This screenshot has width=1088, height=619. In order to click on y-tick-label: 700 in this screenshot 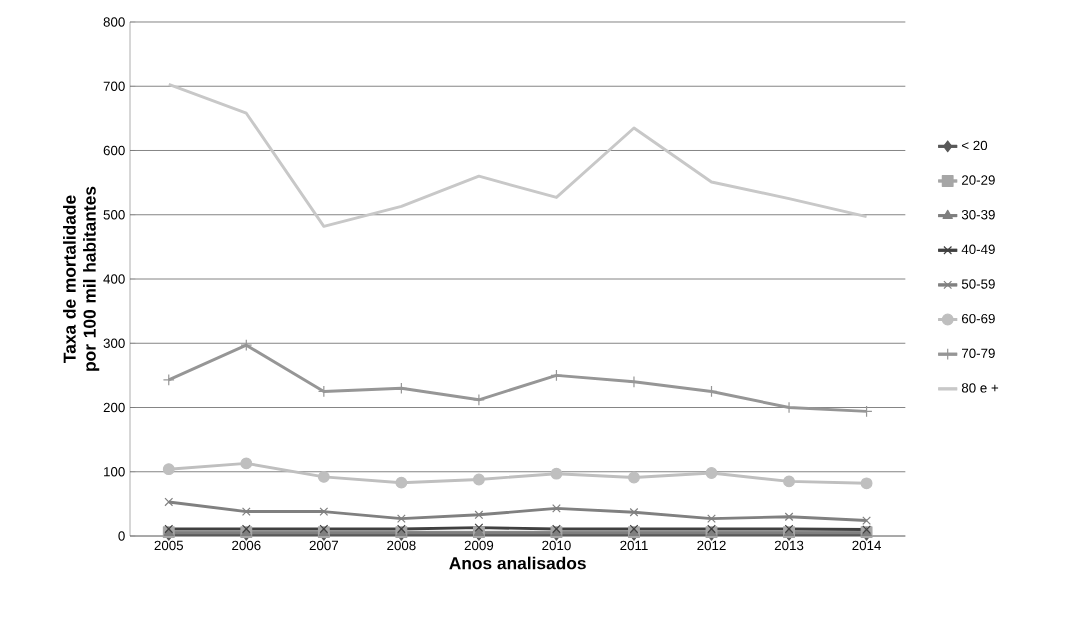, I will do `click(114, 86)`.